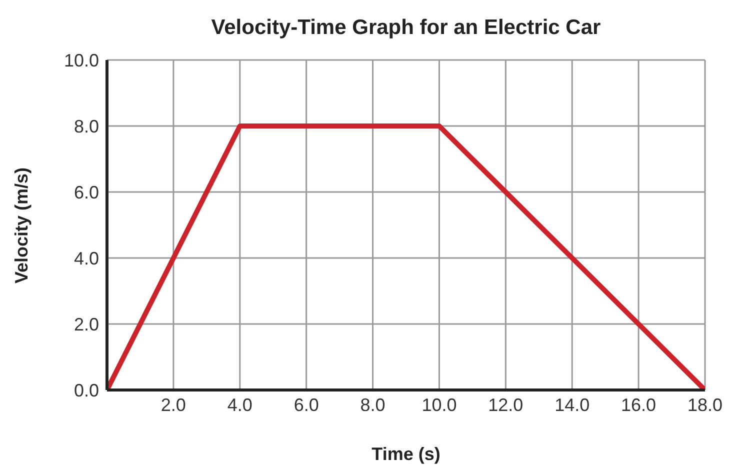 Image resolution: width=729 pixels, height=468 pixels. I want to click on y-tick-label: 0.0, so click(86, 390).